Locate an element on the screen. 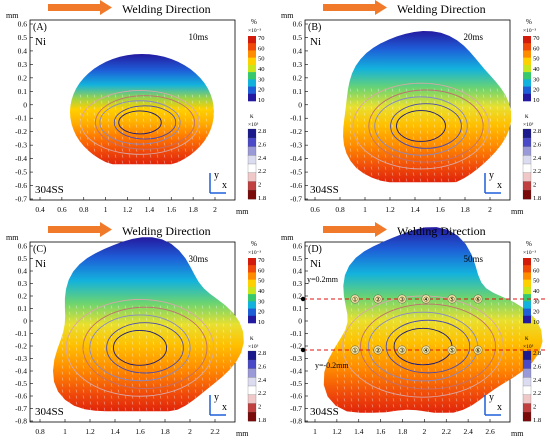 The image size is (550, 448). x-unit-label: mm is located at coordinates (517, 433).